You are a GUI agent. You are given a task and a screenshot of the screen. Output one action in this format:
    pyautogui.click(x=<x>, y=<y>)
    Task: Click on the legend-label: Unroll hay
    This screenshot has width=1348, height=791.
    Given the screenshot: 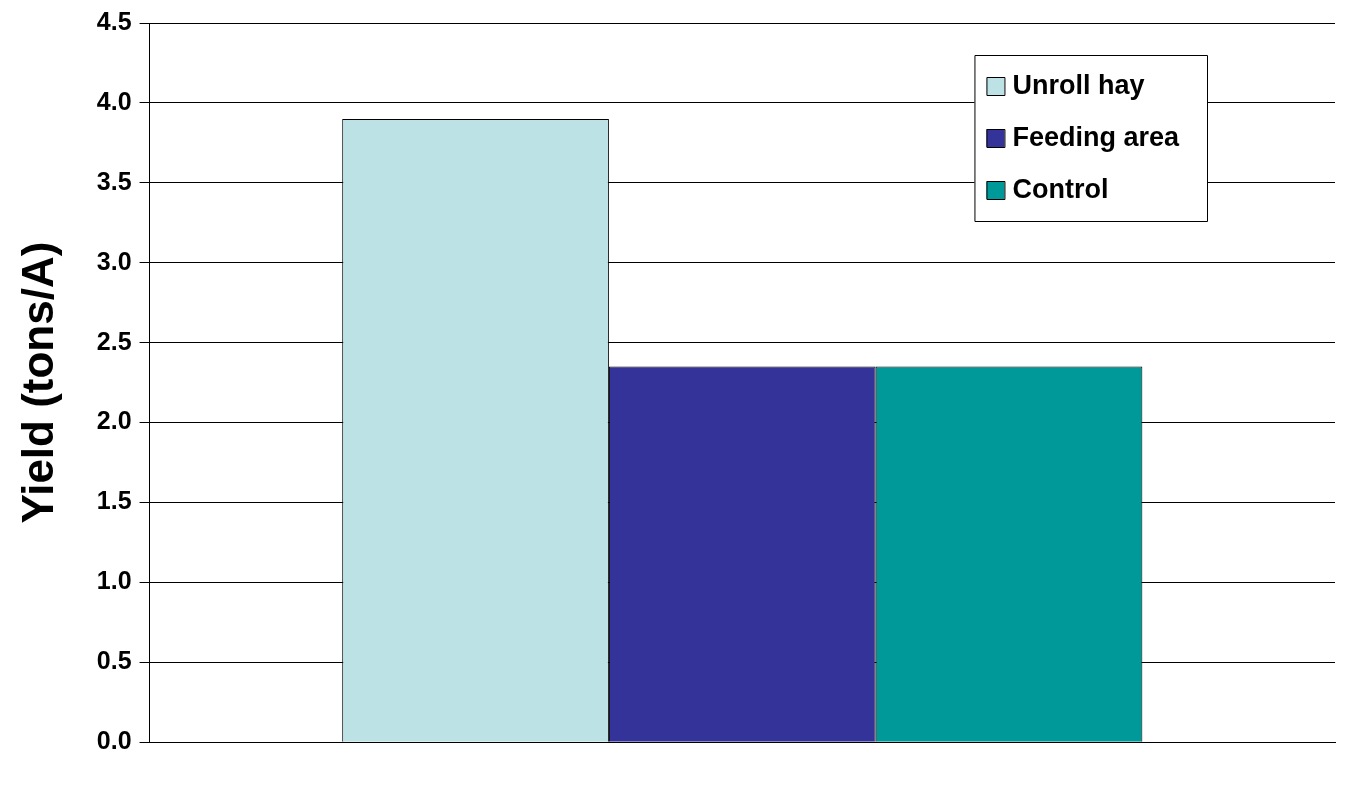 What is the action you would take?
    pyautogui.click(x=1078, y=85)
    